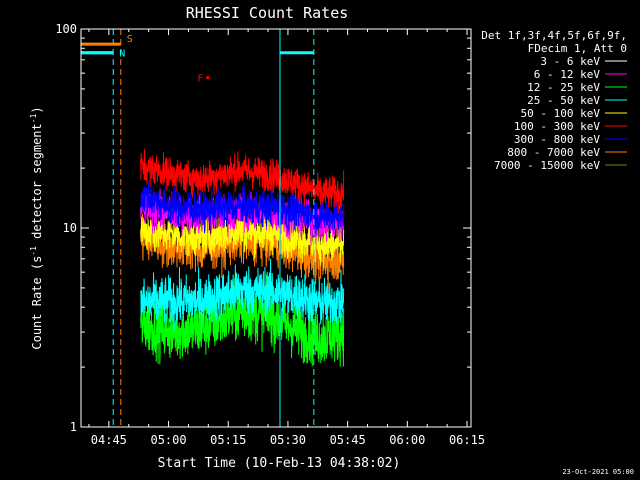 The height and width of the screenshot is (480, 640). I want to click on y-tick-label-1: 10, so click(70, 228).